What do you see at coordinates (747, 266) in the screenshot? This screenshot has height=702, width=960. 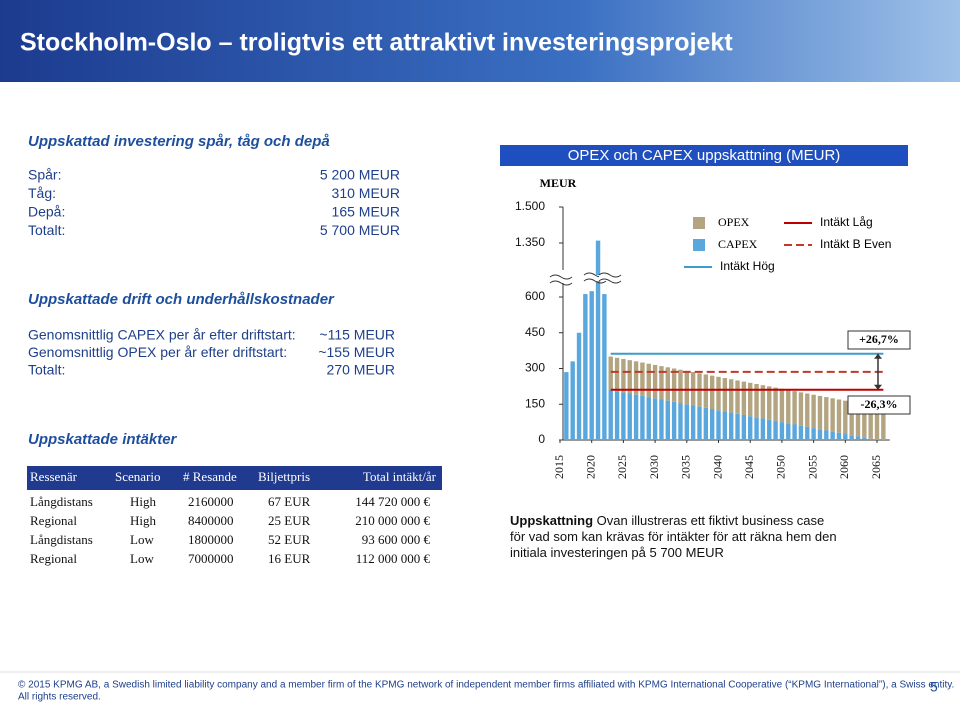 I see `legend-label: Intäkt Hög` at bounding box center [747, 266].